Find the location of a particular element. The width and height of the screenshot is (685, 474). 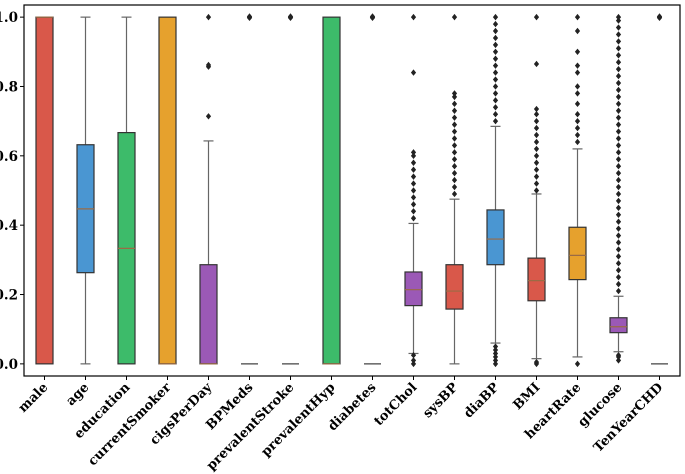

box-BMI is located at coordinates (536, 190).